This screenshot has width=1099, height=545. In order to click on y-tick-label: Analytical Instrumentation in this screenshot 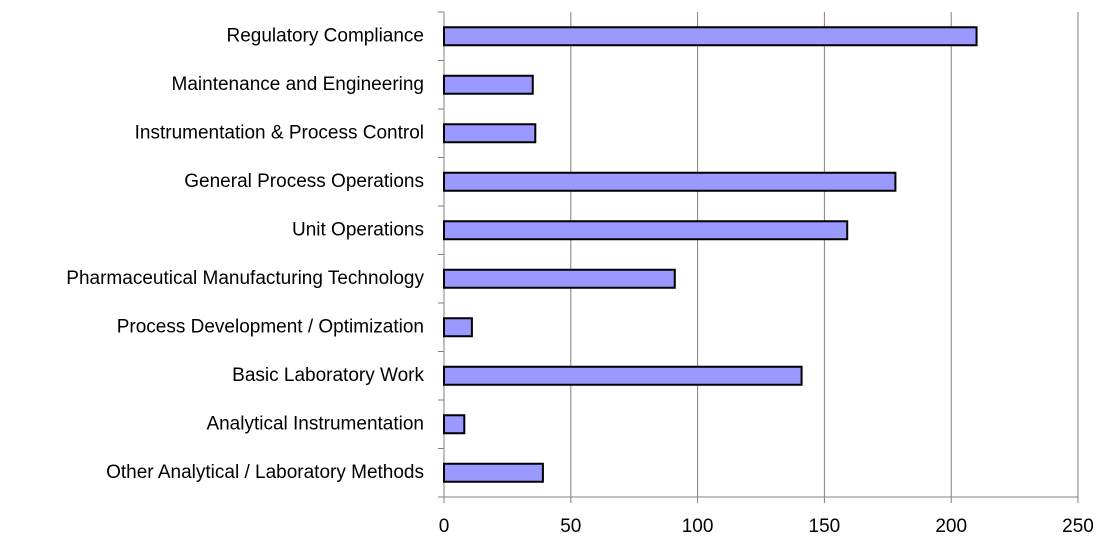, I will do `click(315, 423)`.